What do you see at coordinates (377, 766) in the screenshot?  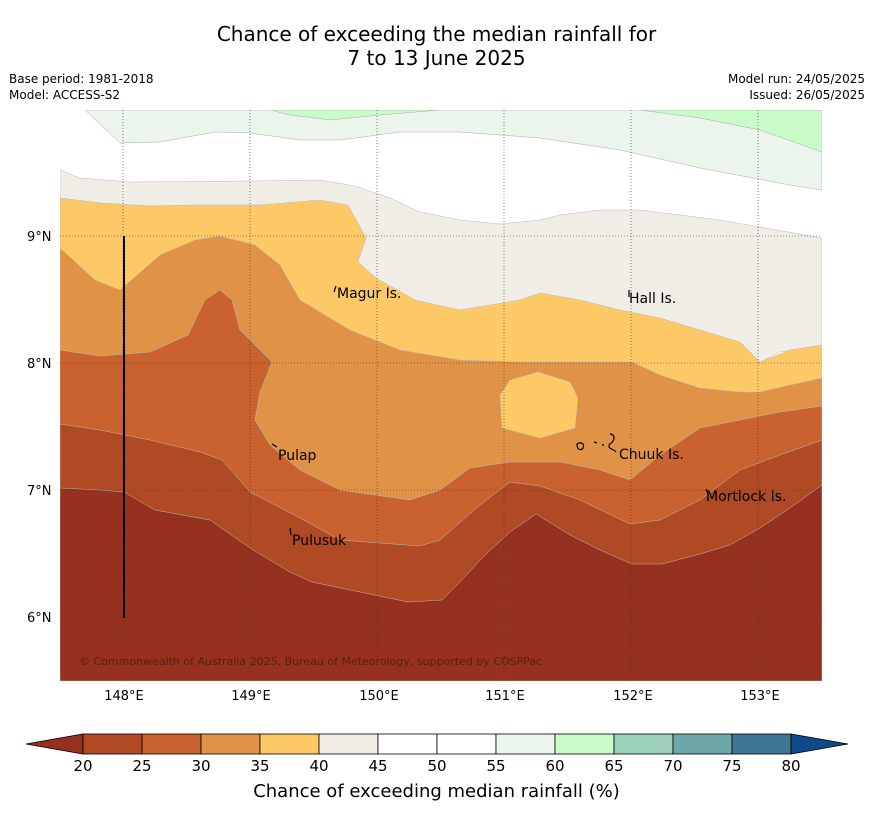 I see `colorbar-tick-label: 45` at bounding box center [377, 766].